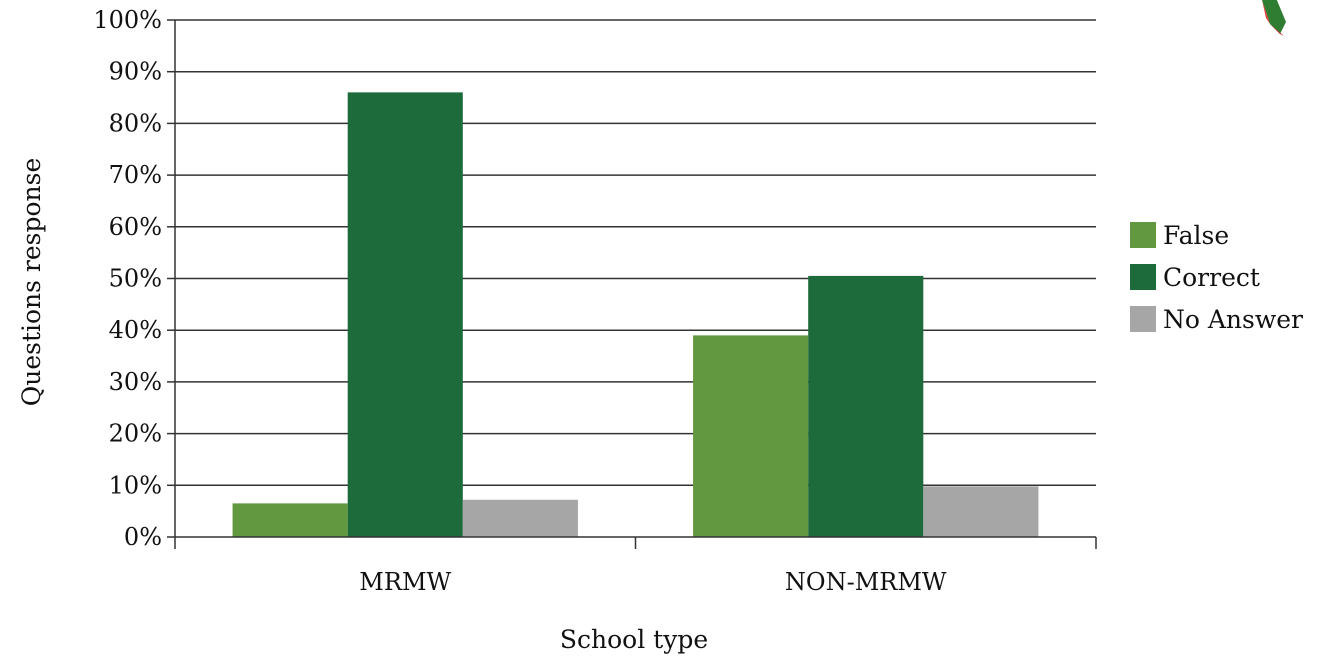 The width and height of the screenshot is (1339, 657). What do you see at coordinates (135, 227) in the screenshot?
I see `y-tick-label: 60%` at bounding box center [135, 227].